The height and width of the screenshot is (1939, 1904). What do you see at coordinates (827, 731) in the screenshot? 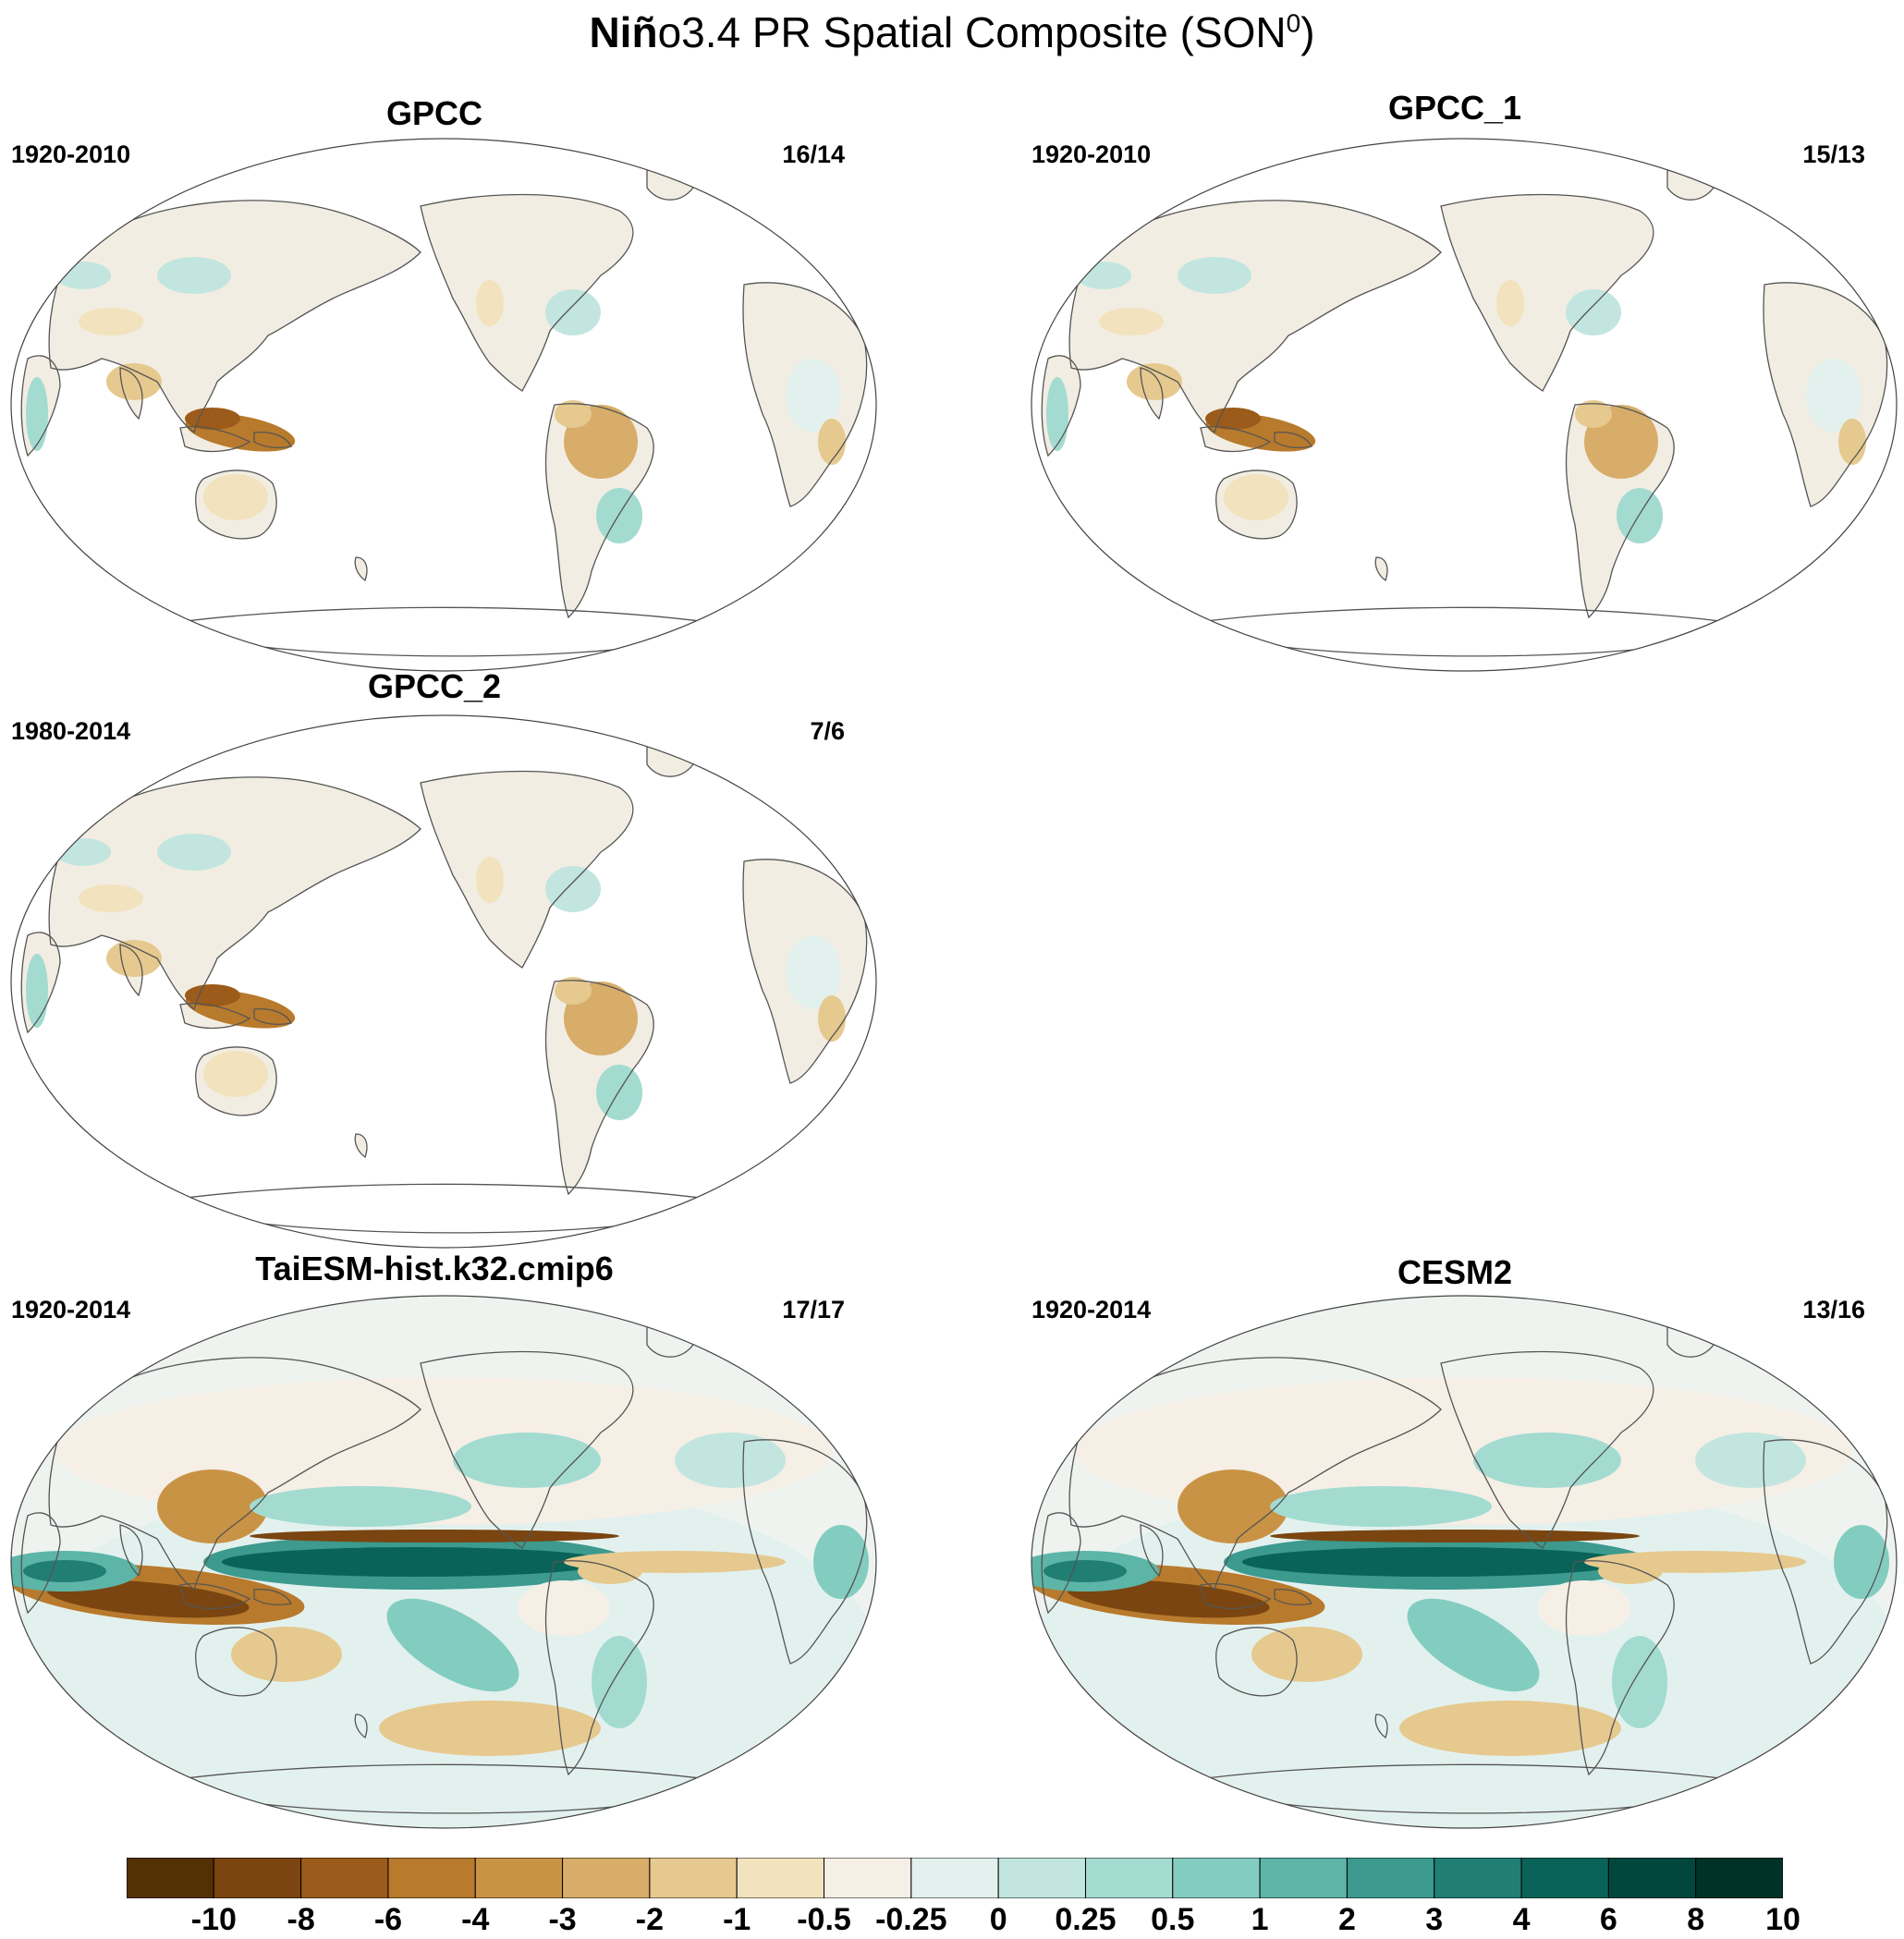
I see `panel-count: 7/6` at bounding box center [827, 731].